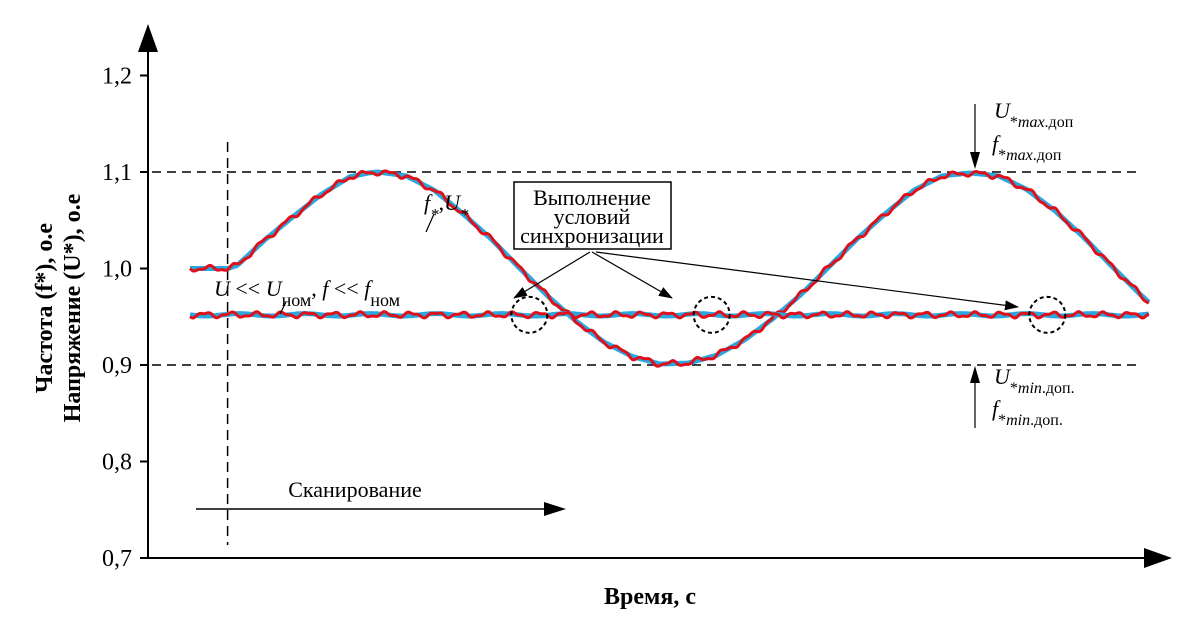 The height and width of the screenshot is (617, 1199). Describe the element at coordinates (669, 315) in the screenshot. I see `series-measured-line` at that location.